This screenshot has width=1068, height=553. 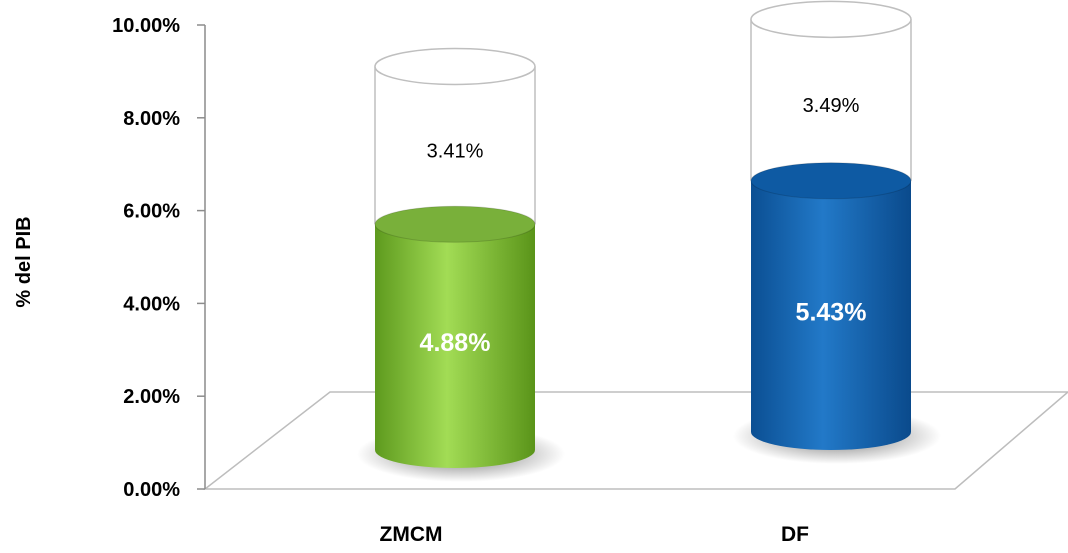 I want to click on chart-floor, so click(x=635, y=440).